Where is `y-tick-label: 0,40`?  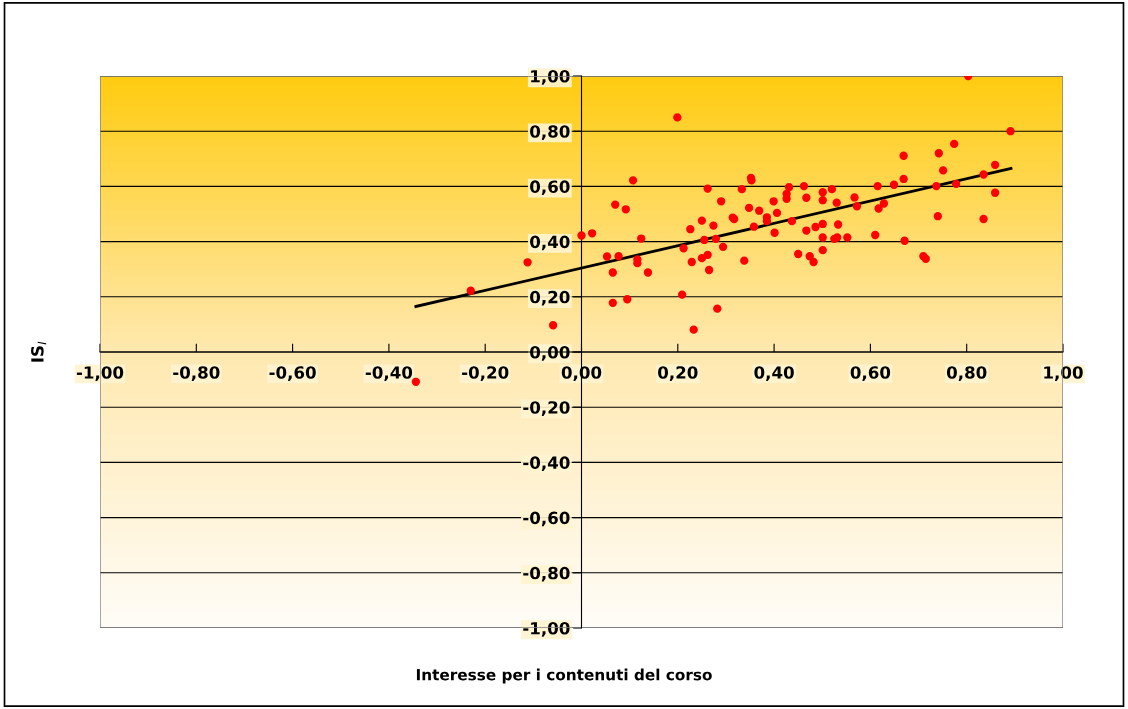
y-tick-label: 0,40 is located at coordinates (550, 243).